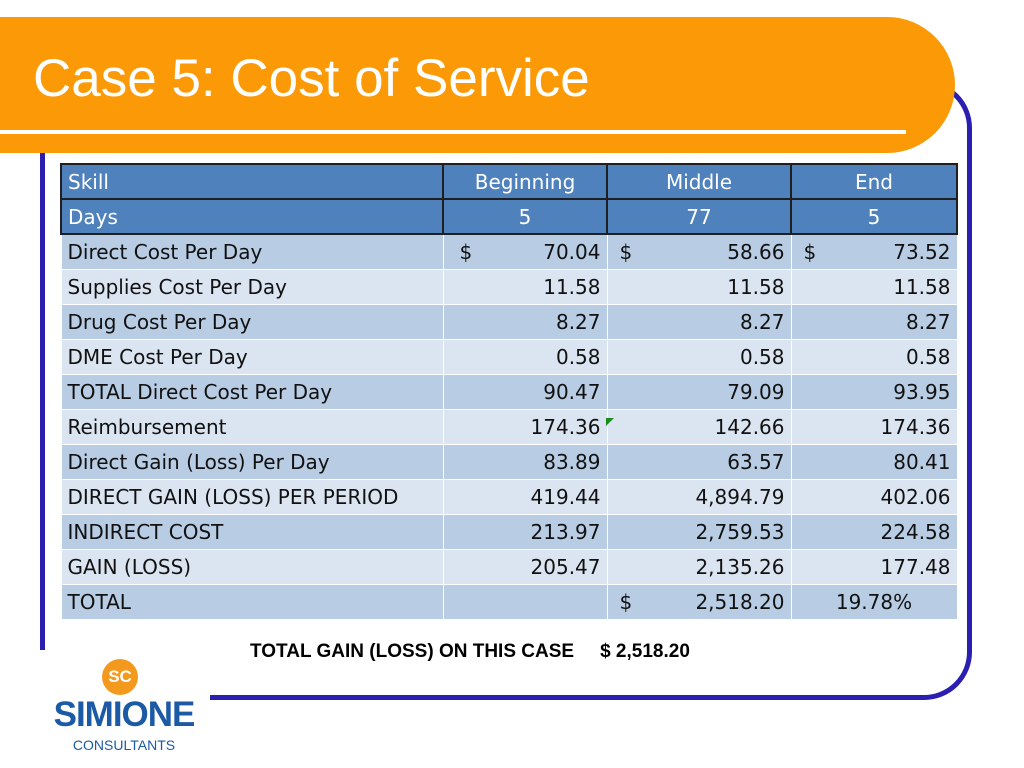 Image resolution: width=1024 pixels, height=768 pixels. What do you see at coordinates (699, 181) in the screenshot?
I see `header-middle: Middle` at bounding box center [699, 181].